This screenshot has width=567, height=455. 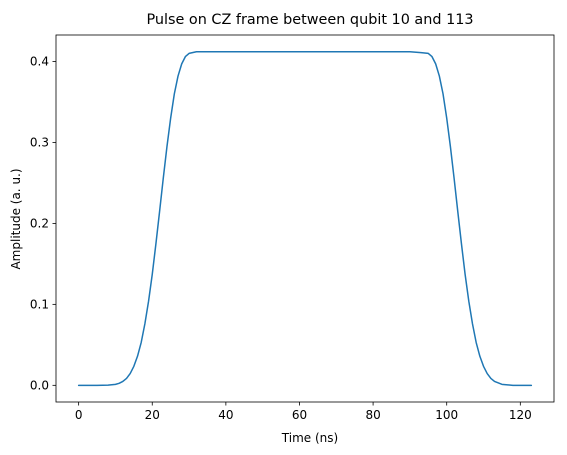 I want to click on y-tick-label: 0.0, so click(x=39, y=386).